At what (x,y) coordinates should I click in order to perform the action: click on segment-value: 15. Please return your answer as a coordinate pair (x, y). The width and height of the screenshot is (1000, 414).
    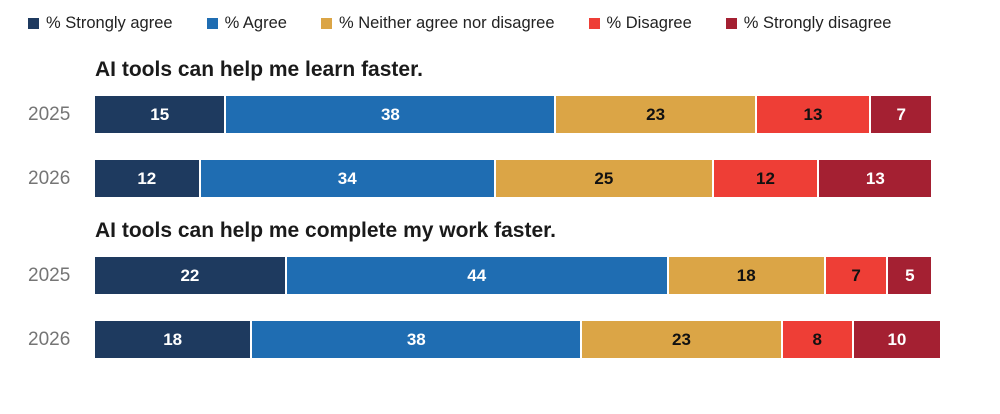
    Looking at the image, I should click on (160, 114).